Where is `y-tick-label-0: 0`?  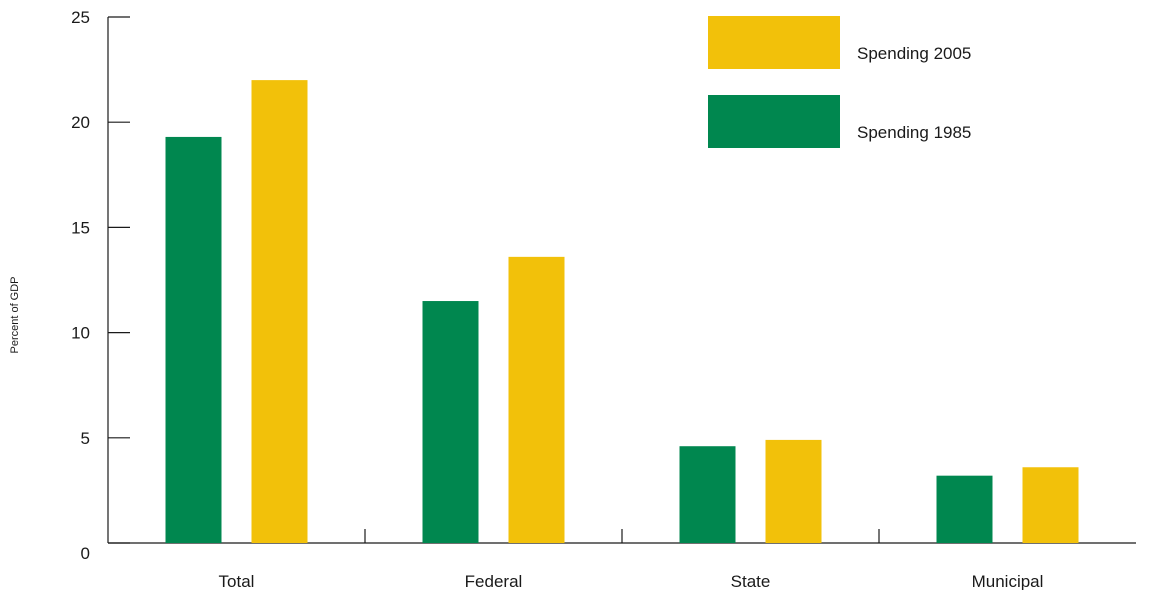 y-tick-label-0: 0 is located at coordinates (85, 553).